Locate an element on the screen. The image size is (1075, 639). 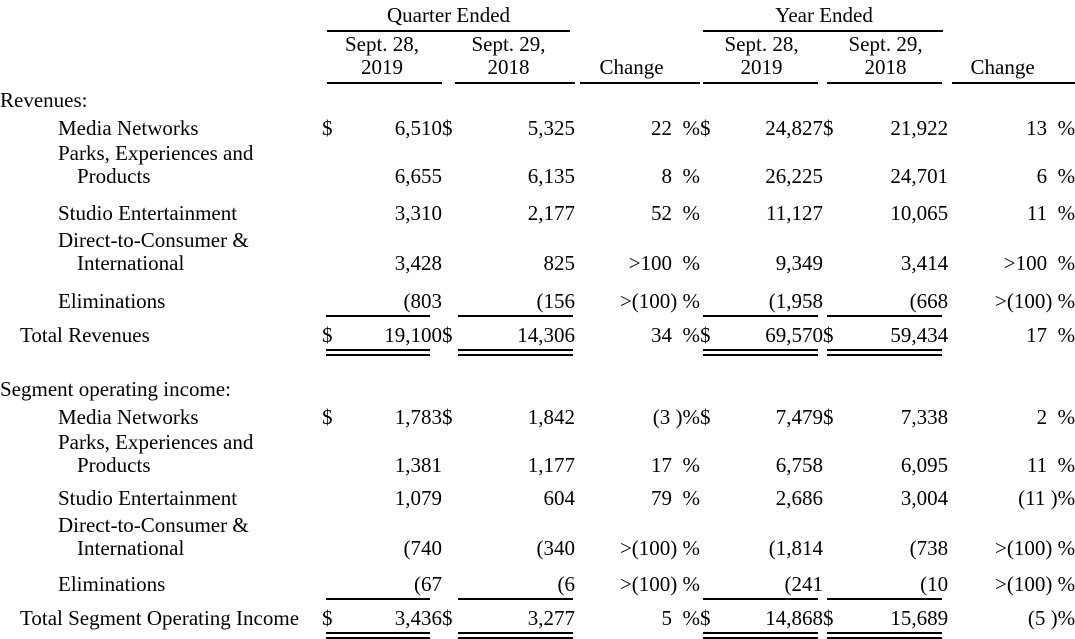
change-cell: 11 % is located at coordinates (1011, 206).